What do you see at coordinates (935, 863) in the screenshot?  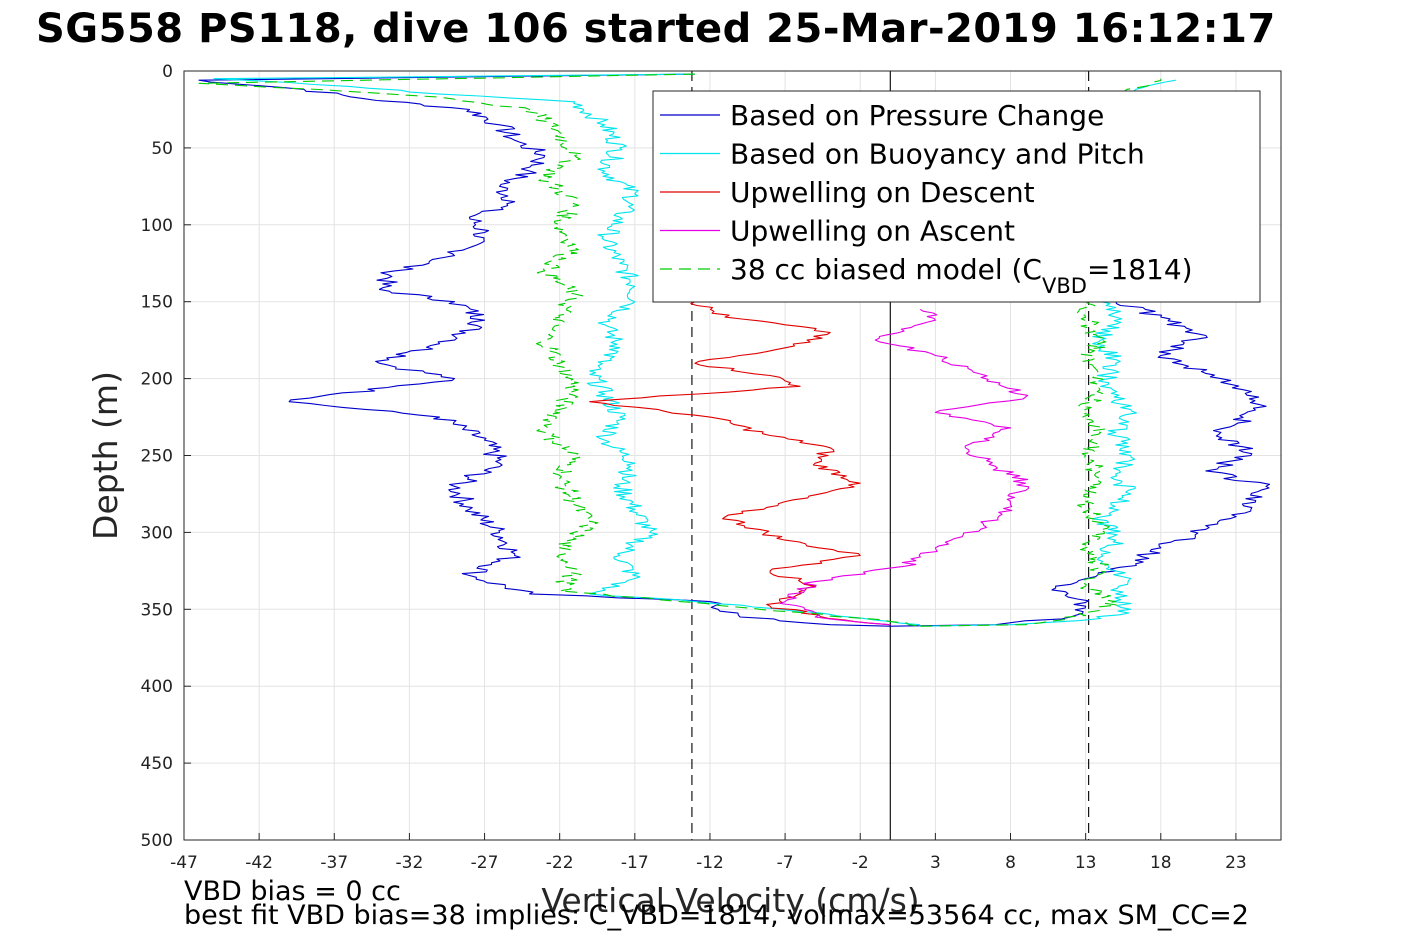 I see `x-tick-label: 3` at bounding box center [935, 863].